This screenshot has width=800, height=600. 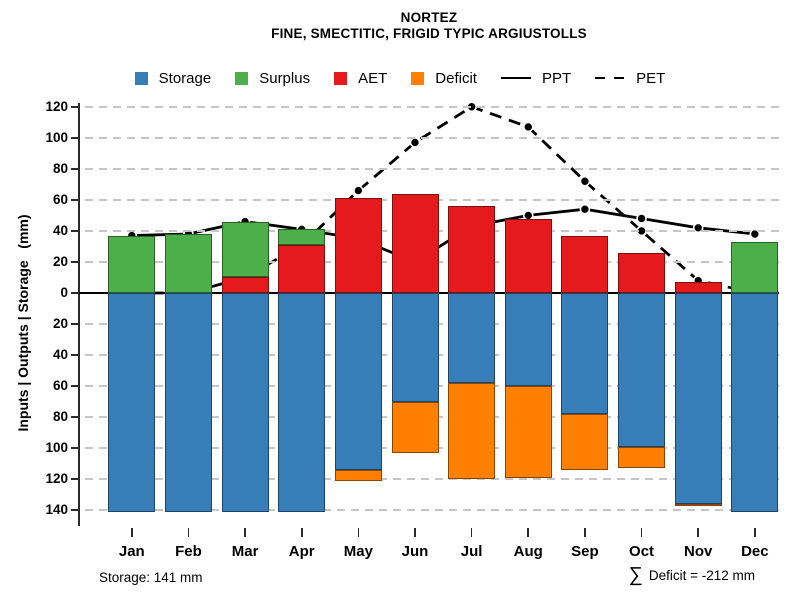 What do you see at coordinates (60, 168) in the screenshot?
I see `y-axis-tick-label: 80` at bounding box center [60, 168].